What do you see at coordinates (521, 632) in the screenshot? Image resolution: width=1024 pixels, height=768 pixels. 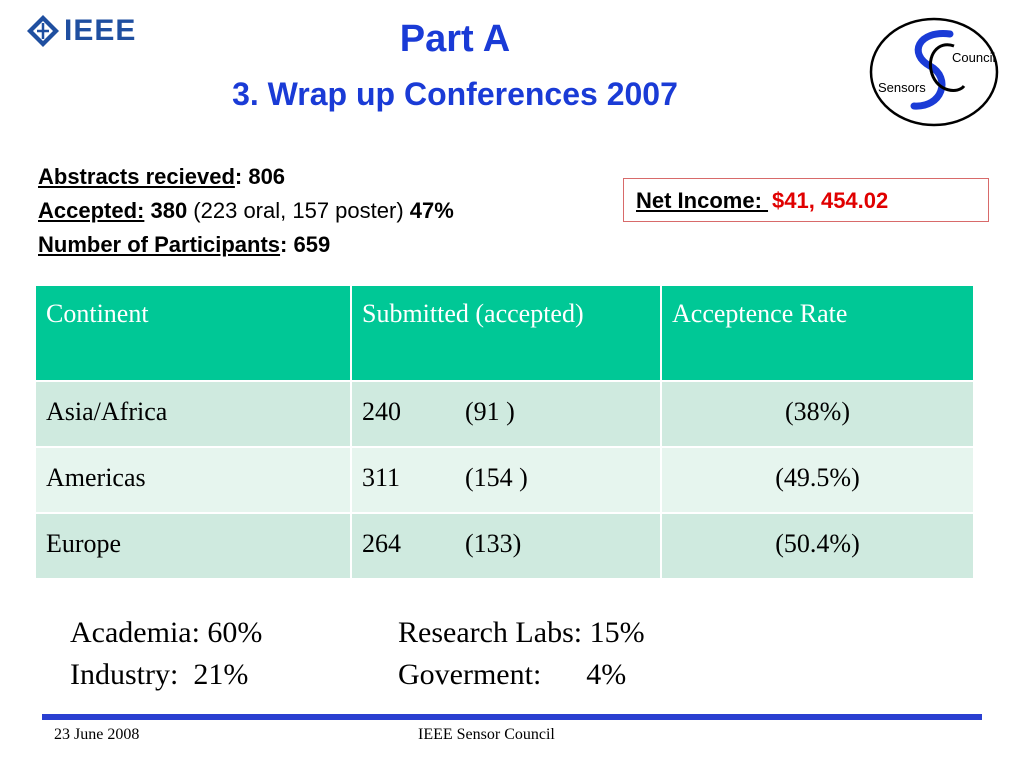 I see `research-labs-text: Research Labs: 15%` at bounding box center [521, 632].